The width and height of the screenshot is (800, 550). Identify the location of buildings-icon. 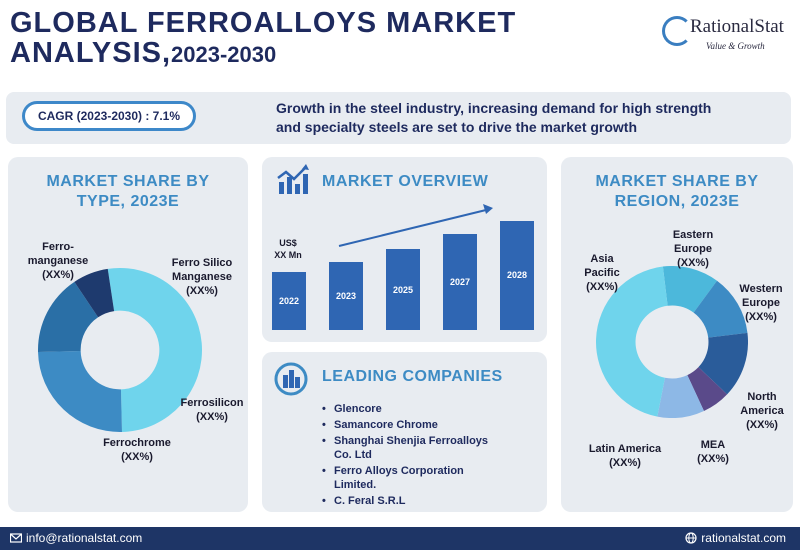
(291, 379).